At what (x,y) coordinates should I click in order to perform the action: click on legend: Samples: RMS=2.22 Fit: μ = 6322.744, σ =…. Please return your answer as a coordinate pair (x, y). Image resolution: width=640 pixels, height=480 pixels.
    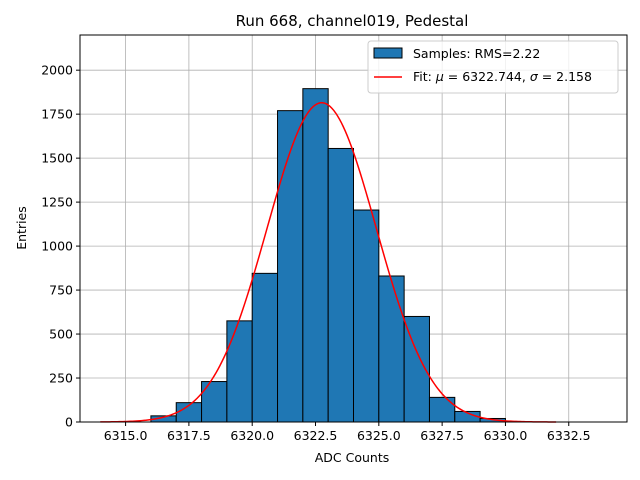
    Looking at the image, I should click on (493, 67).